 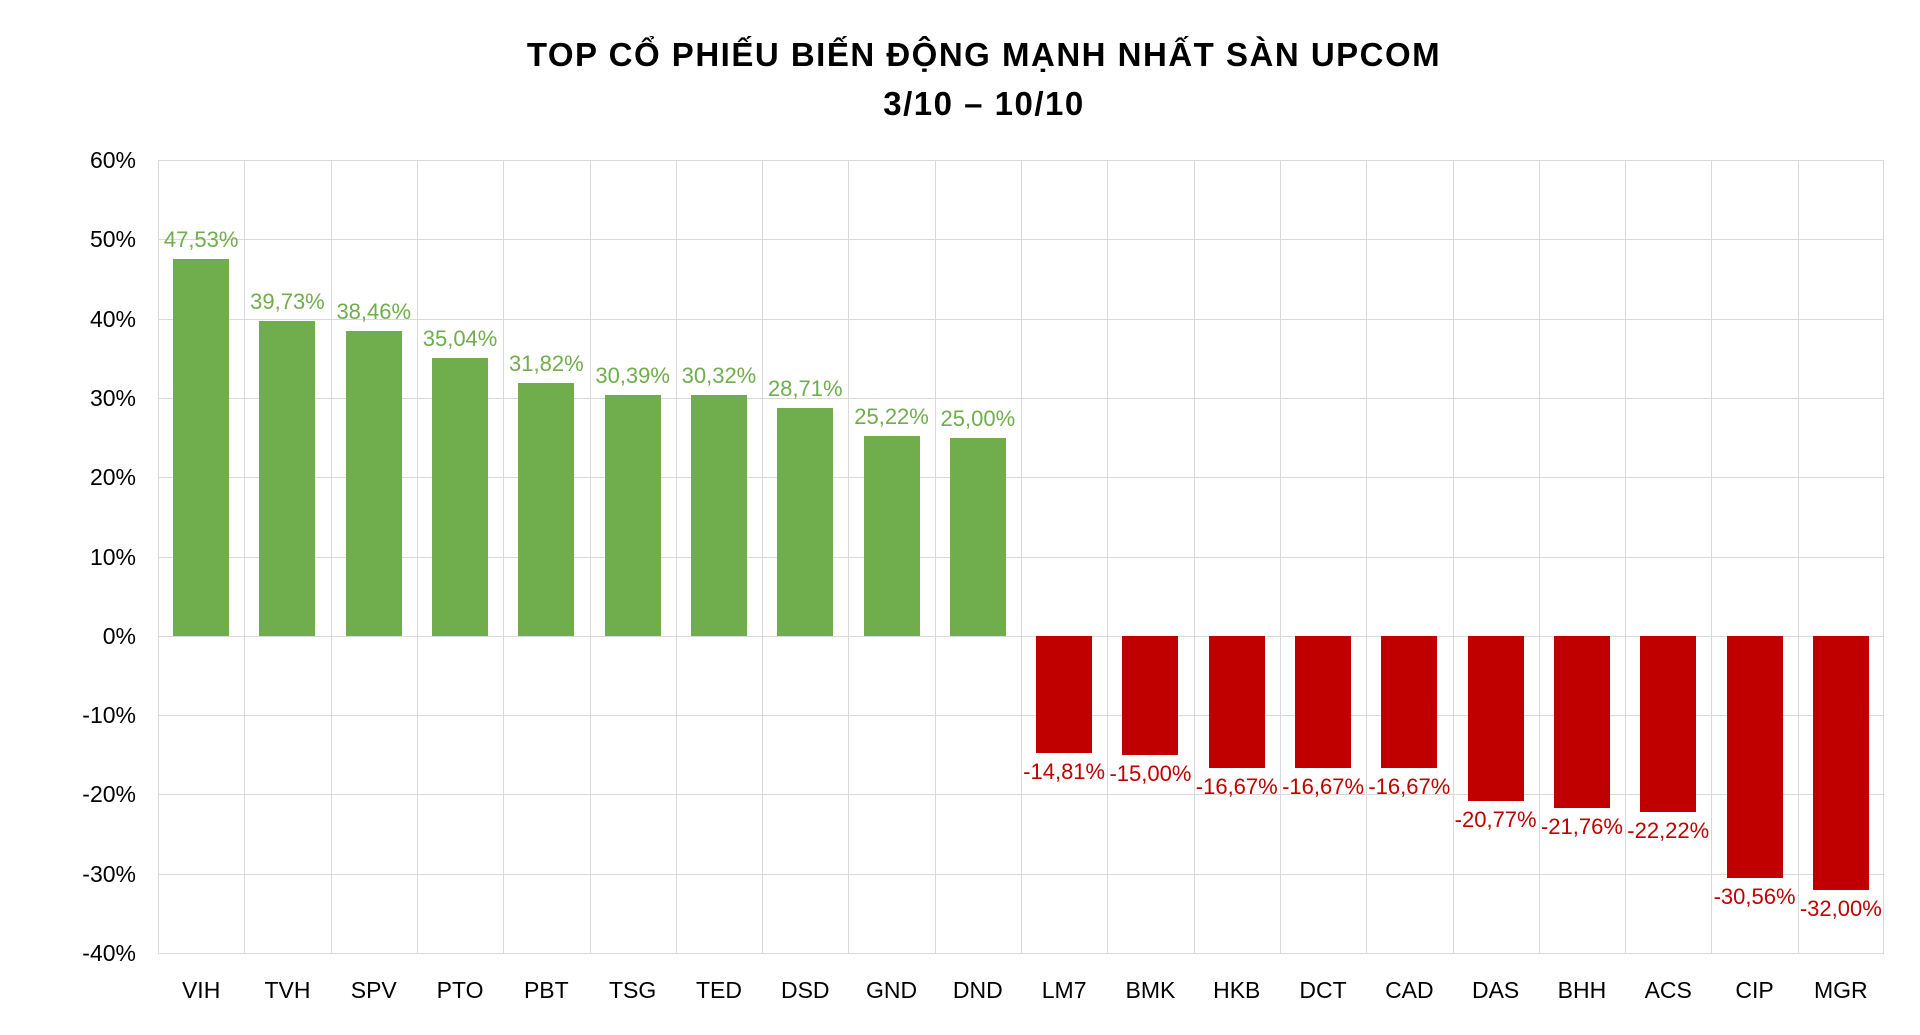 What do you see at coordinates (109, 873) in the screenshot?
I see `y-tick-label: -30%` at bounding box center [109, 873].